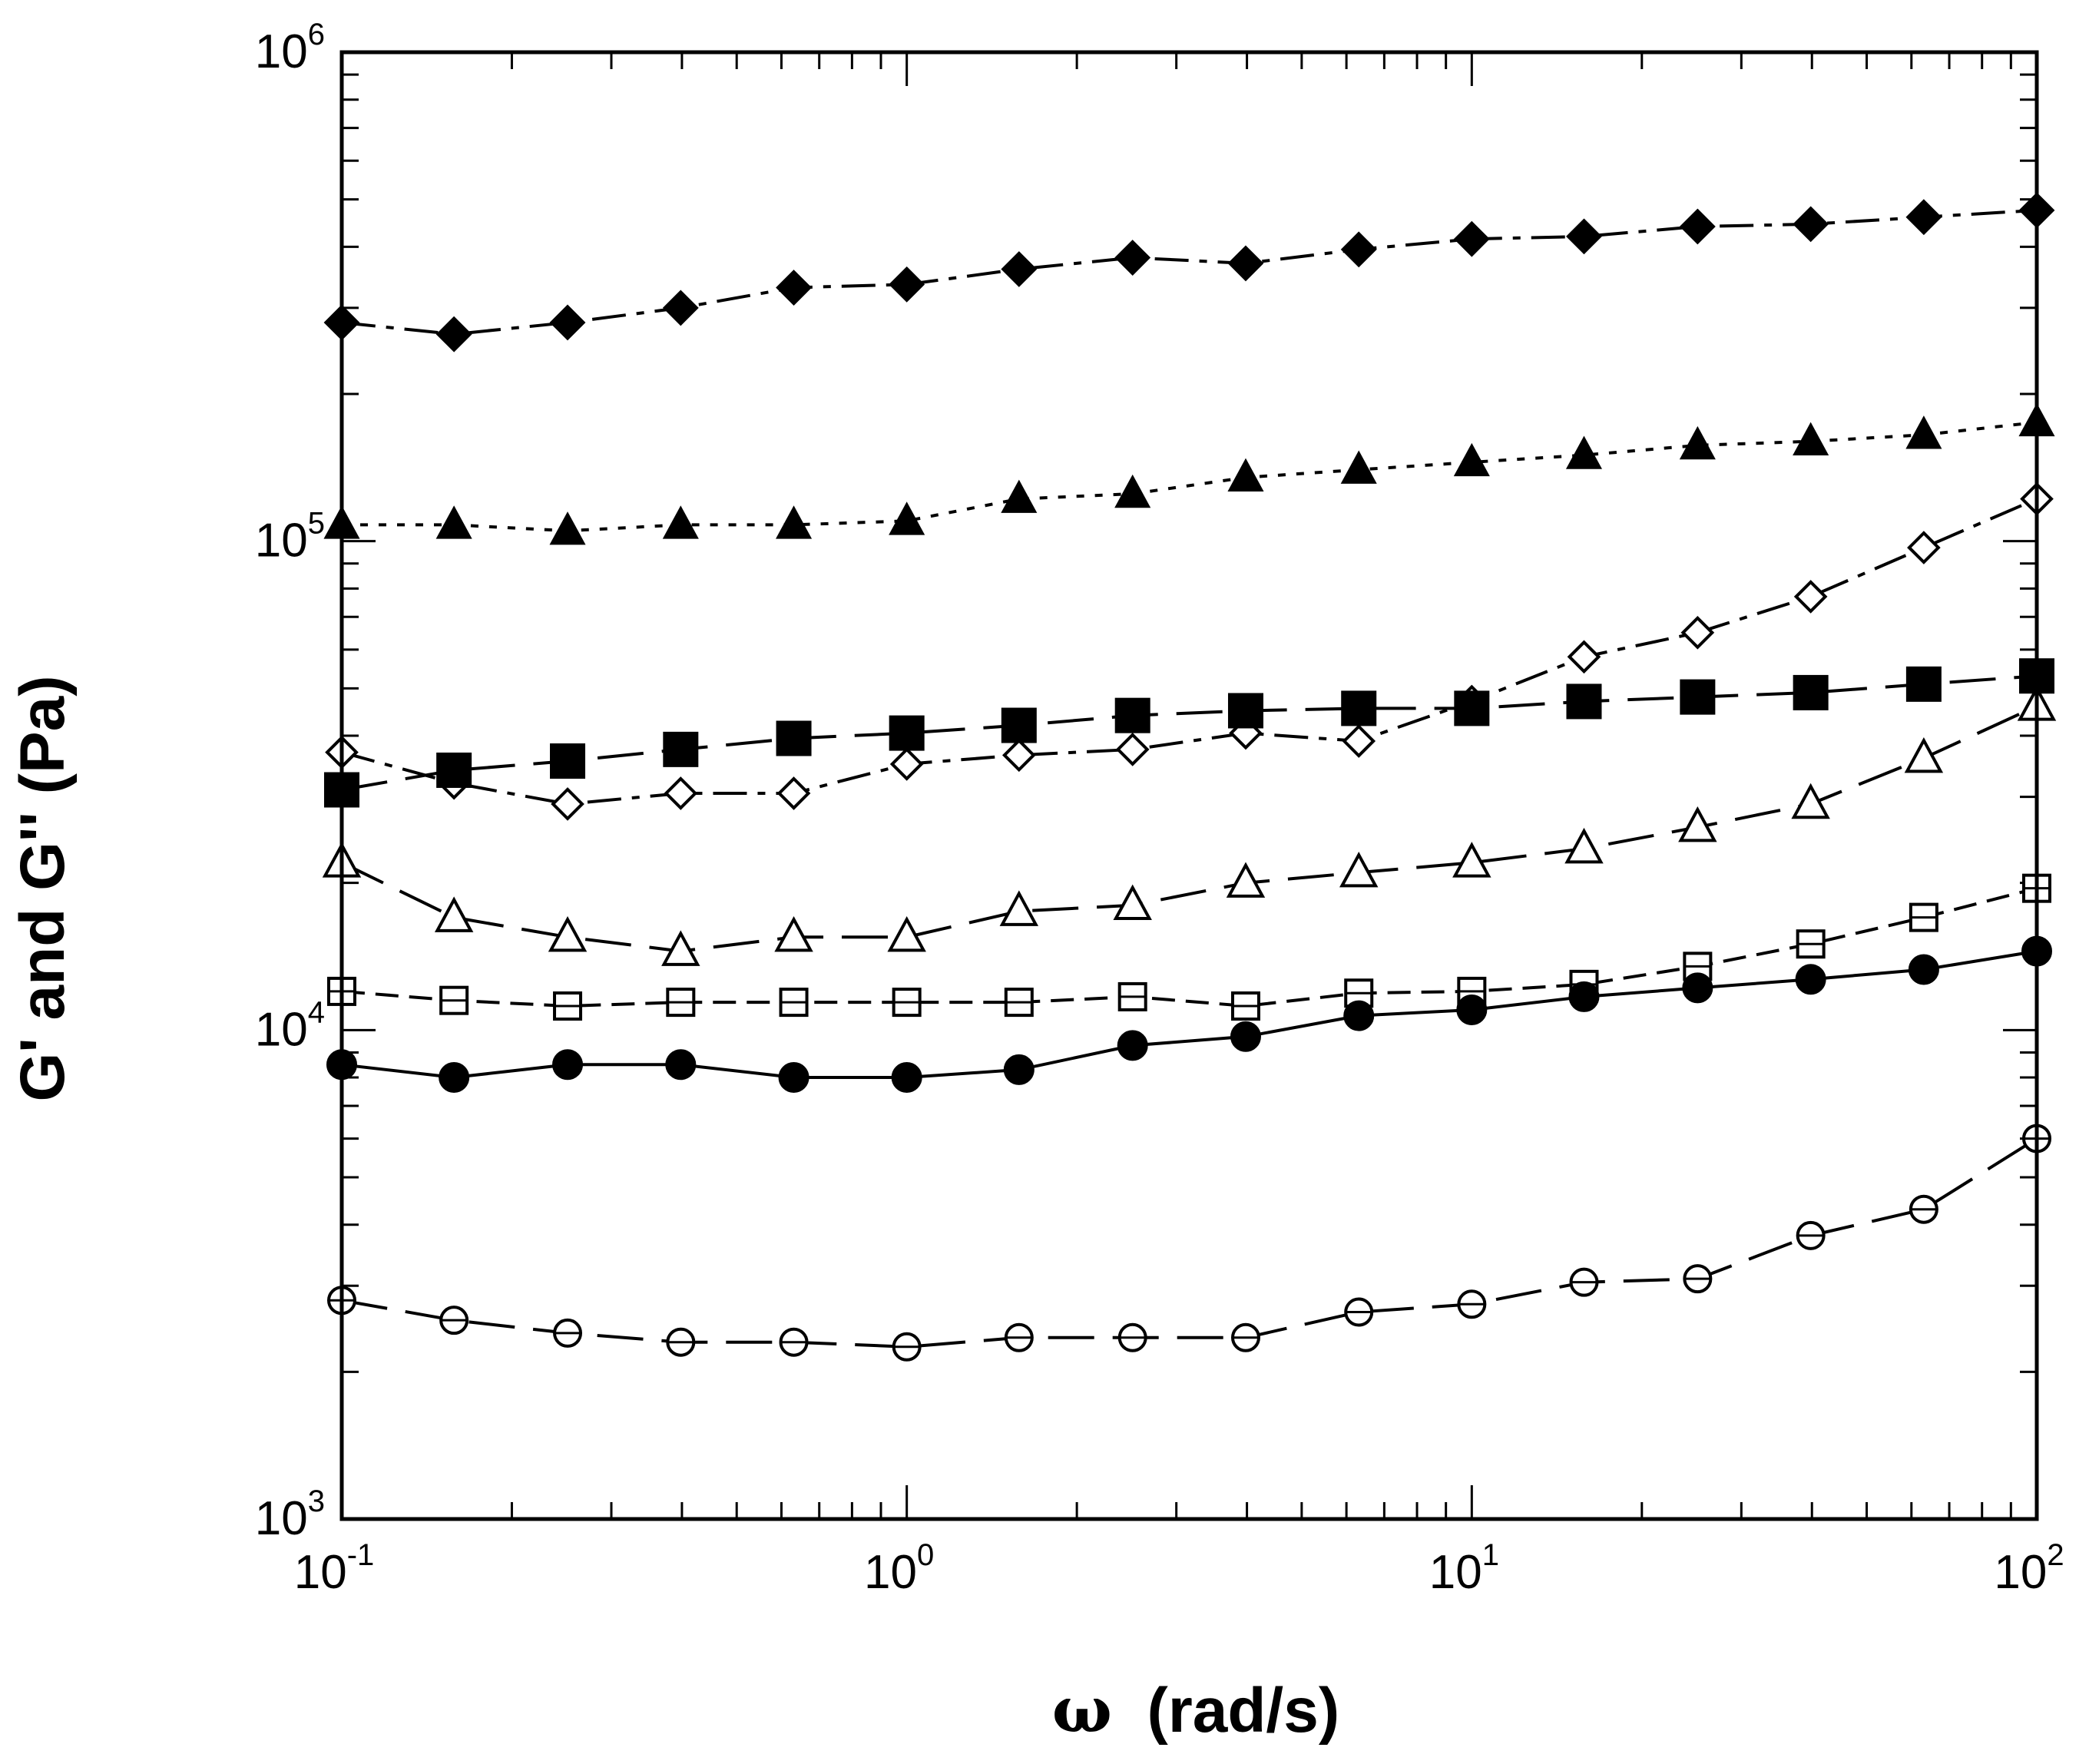  Describe the element at coordinates (290, 537) in the screenshot. I see `y-tick-label: 10⁵` at that location.